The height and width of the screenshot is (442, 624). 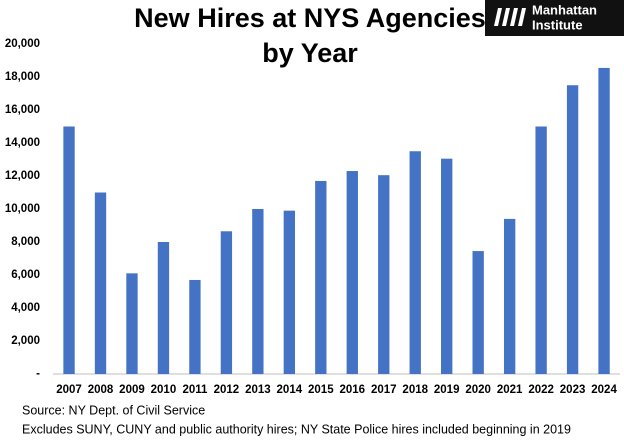 I want to click on x-tick-label: 2019, so click(x=447, y=390).